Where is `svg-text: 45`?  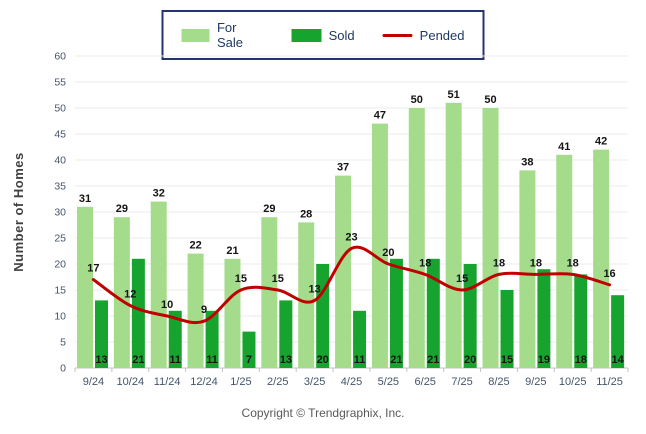
svg-text: 45 is located at coordinates (60, 135).